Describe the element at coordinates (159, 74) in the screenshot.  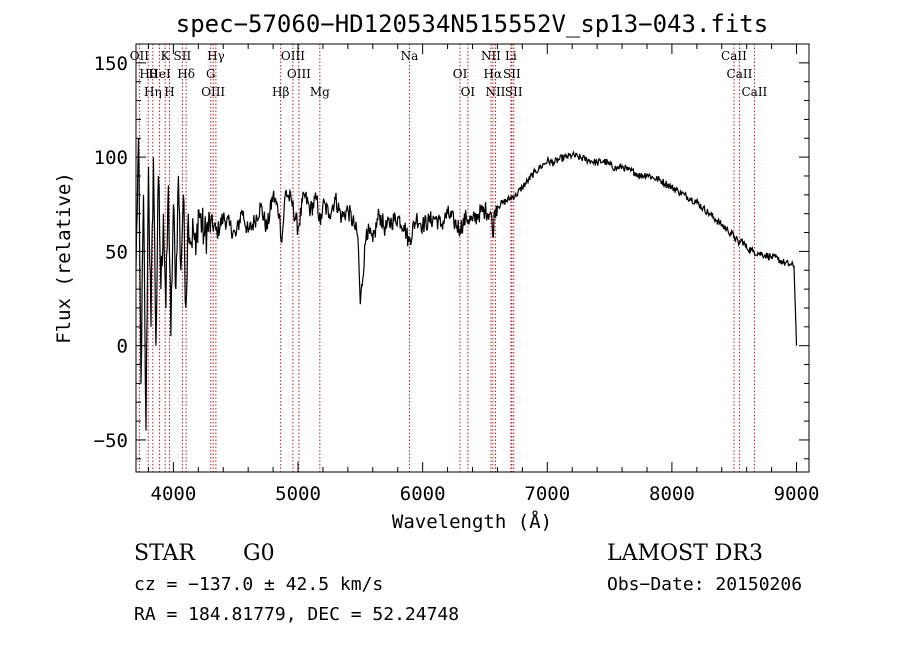
I see `spectral-line-label: HeI` at that location.